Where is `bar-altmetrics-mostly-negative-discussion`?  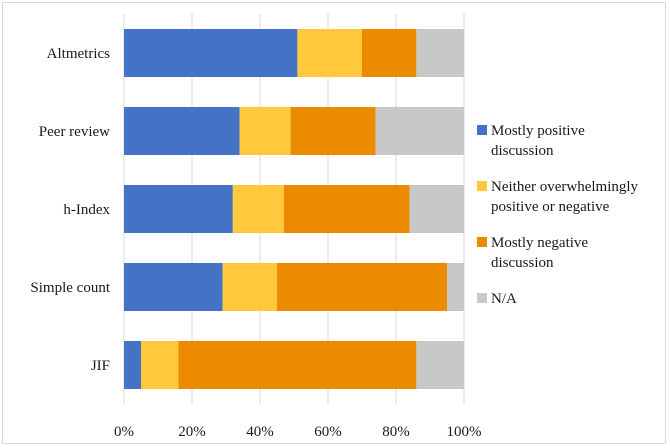 bar-altmetrics-mostly-negative-discussion is located at coordinates (389, 53).